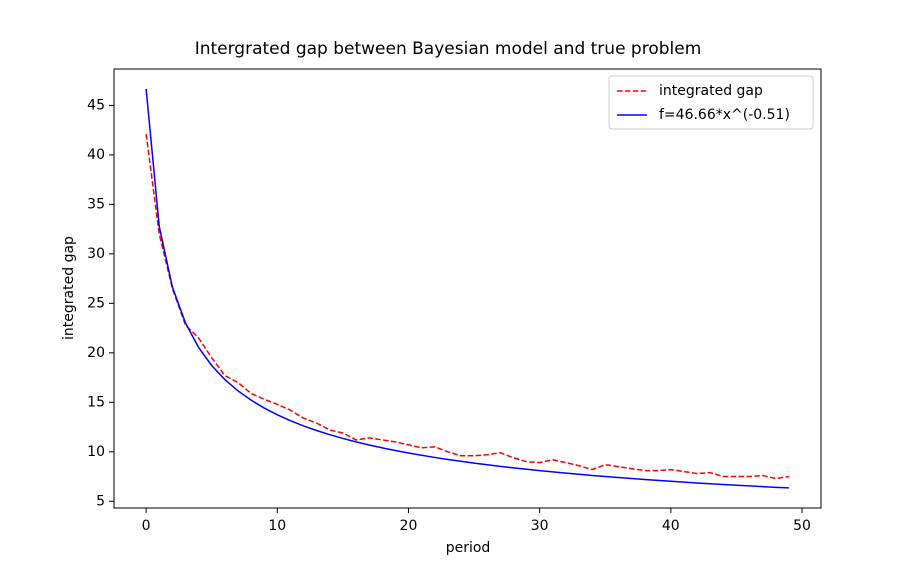 The width and height of the screenshot is (913, 575). I want to click on x-tick-label: 20, so click(409, 526).